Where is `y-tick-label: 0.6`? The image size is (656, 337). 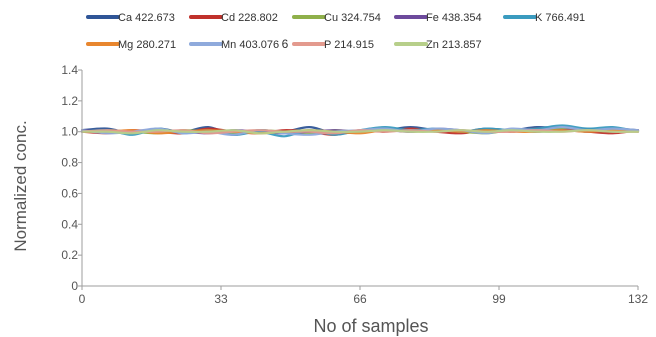 y-tick-label: 0.6 is located at coordinates (69, 193).